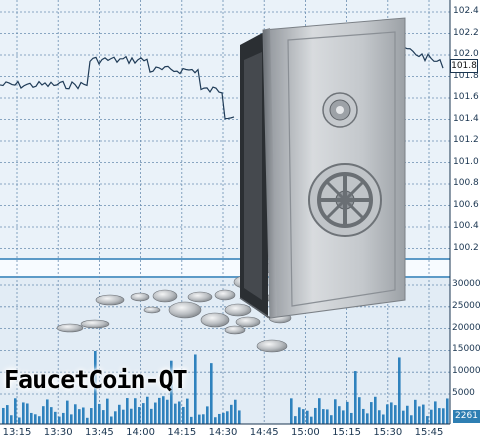 This screenshot has width=480, height=440. What do you see at coordinates (347, 432) in the screenshot?
I see `time-tick-label: 15:15` at bounding box center [347, 432].